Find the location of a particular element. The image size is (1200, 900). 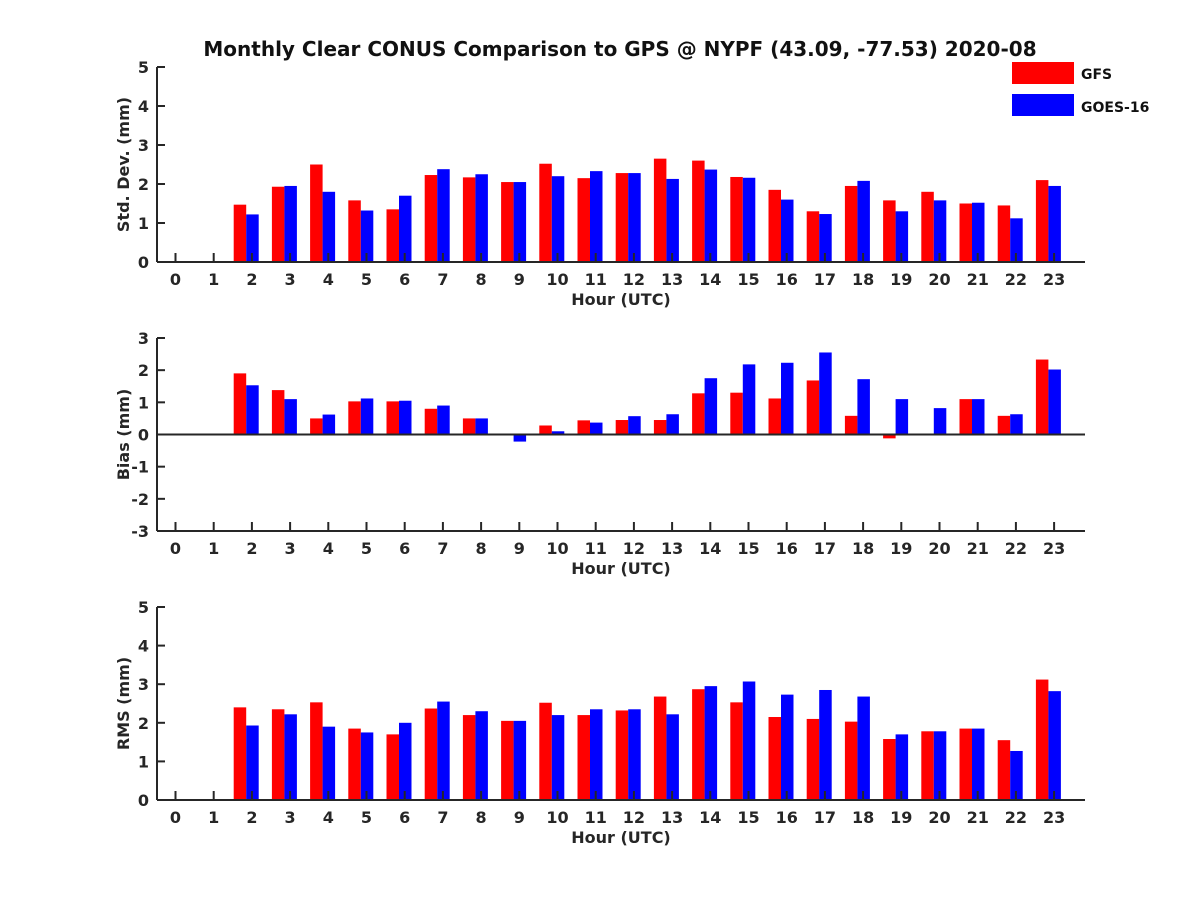

y-tick-label-std-dev-mm: 1 is located at coordinates (143, 223).